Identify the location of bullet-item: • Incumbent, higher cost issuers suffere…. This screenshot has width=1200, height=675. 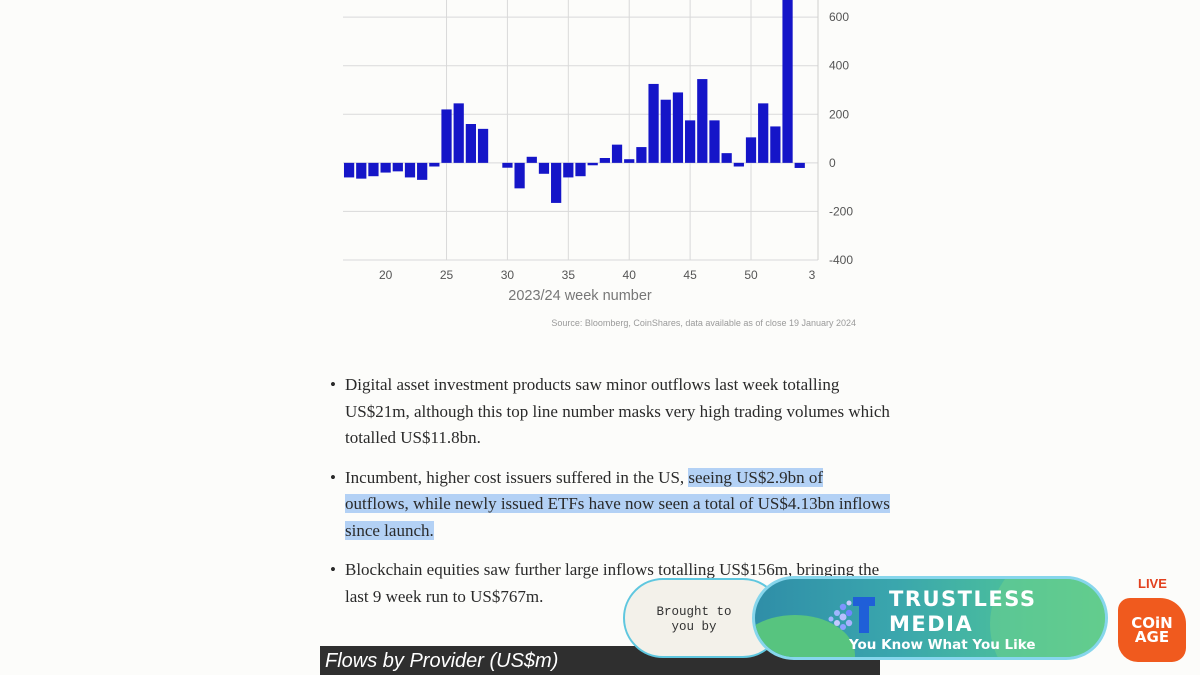
(610, 505).